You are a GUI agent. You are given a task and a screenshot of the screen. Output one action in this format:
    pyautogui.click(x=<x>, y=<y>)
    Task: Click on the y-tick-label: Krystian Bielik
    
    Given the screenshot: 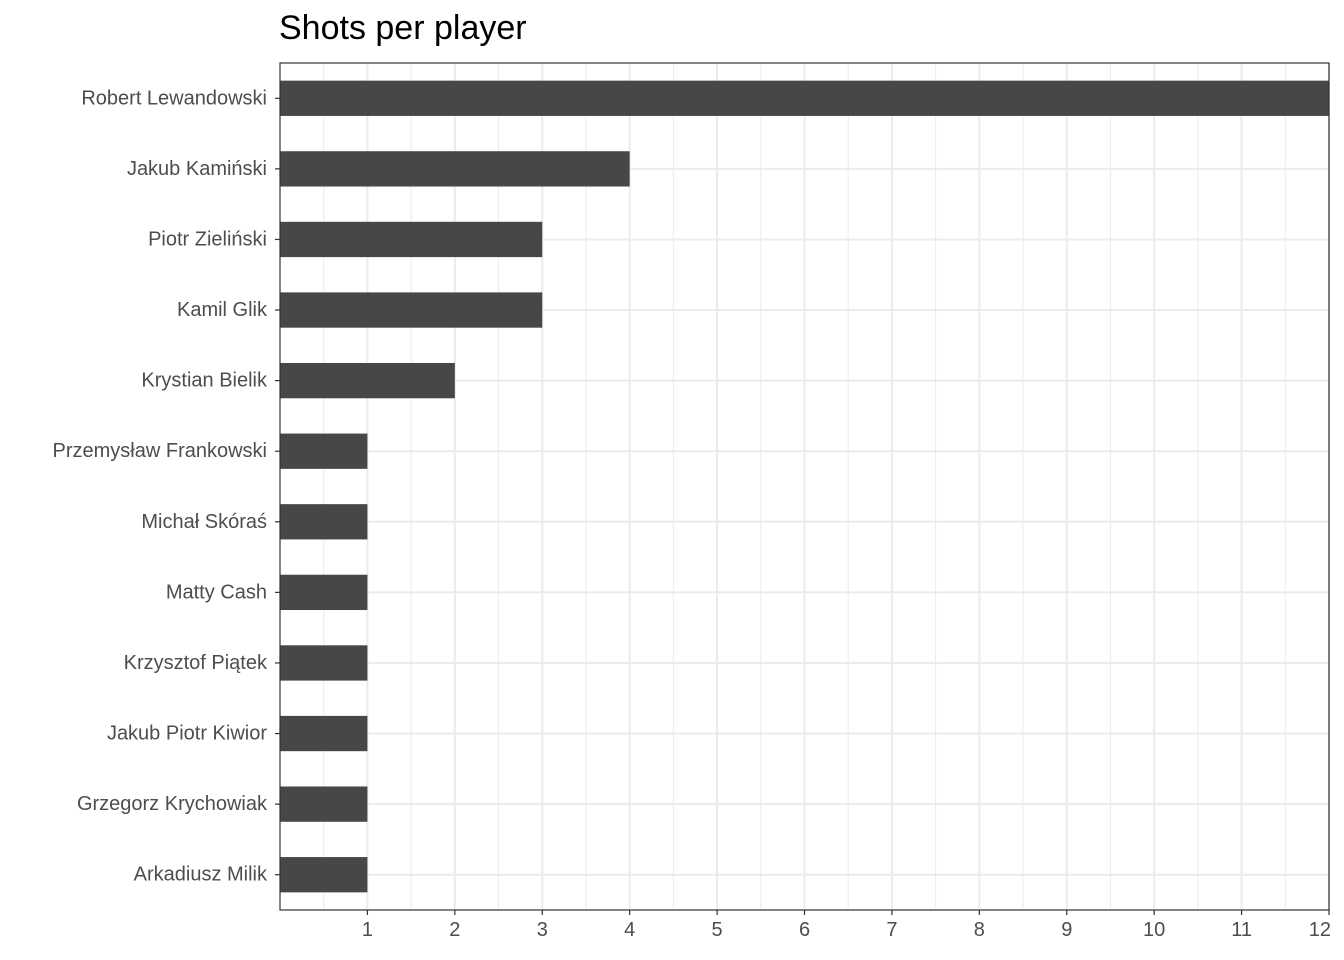 What is the action you would take?
    pyautogui.click(x=204, y=381)
    